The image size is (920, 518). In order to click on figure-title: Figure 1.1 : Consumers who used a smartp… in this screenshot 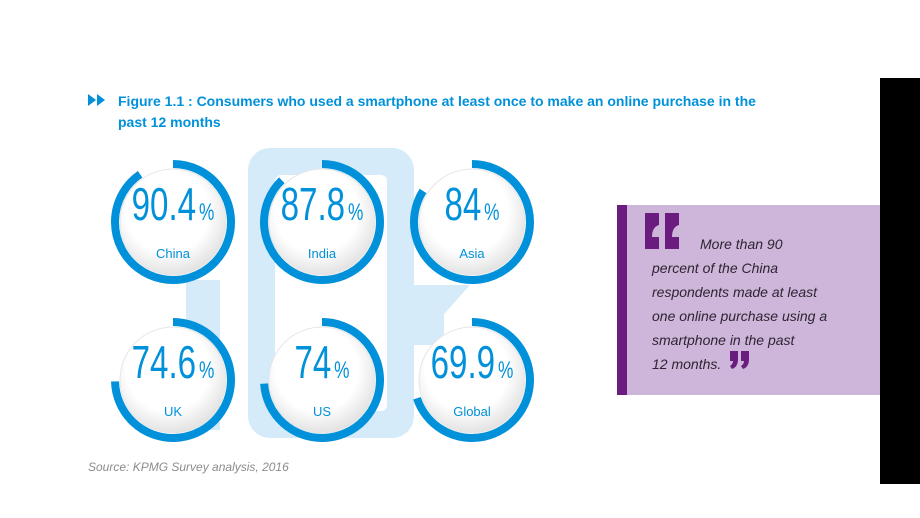, I will do `click(437, 112)`.